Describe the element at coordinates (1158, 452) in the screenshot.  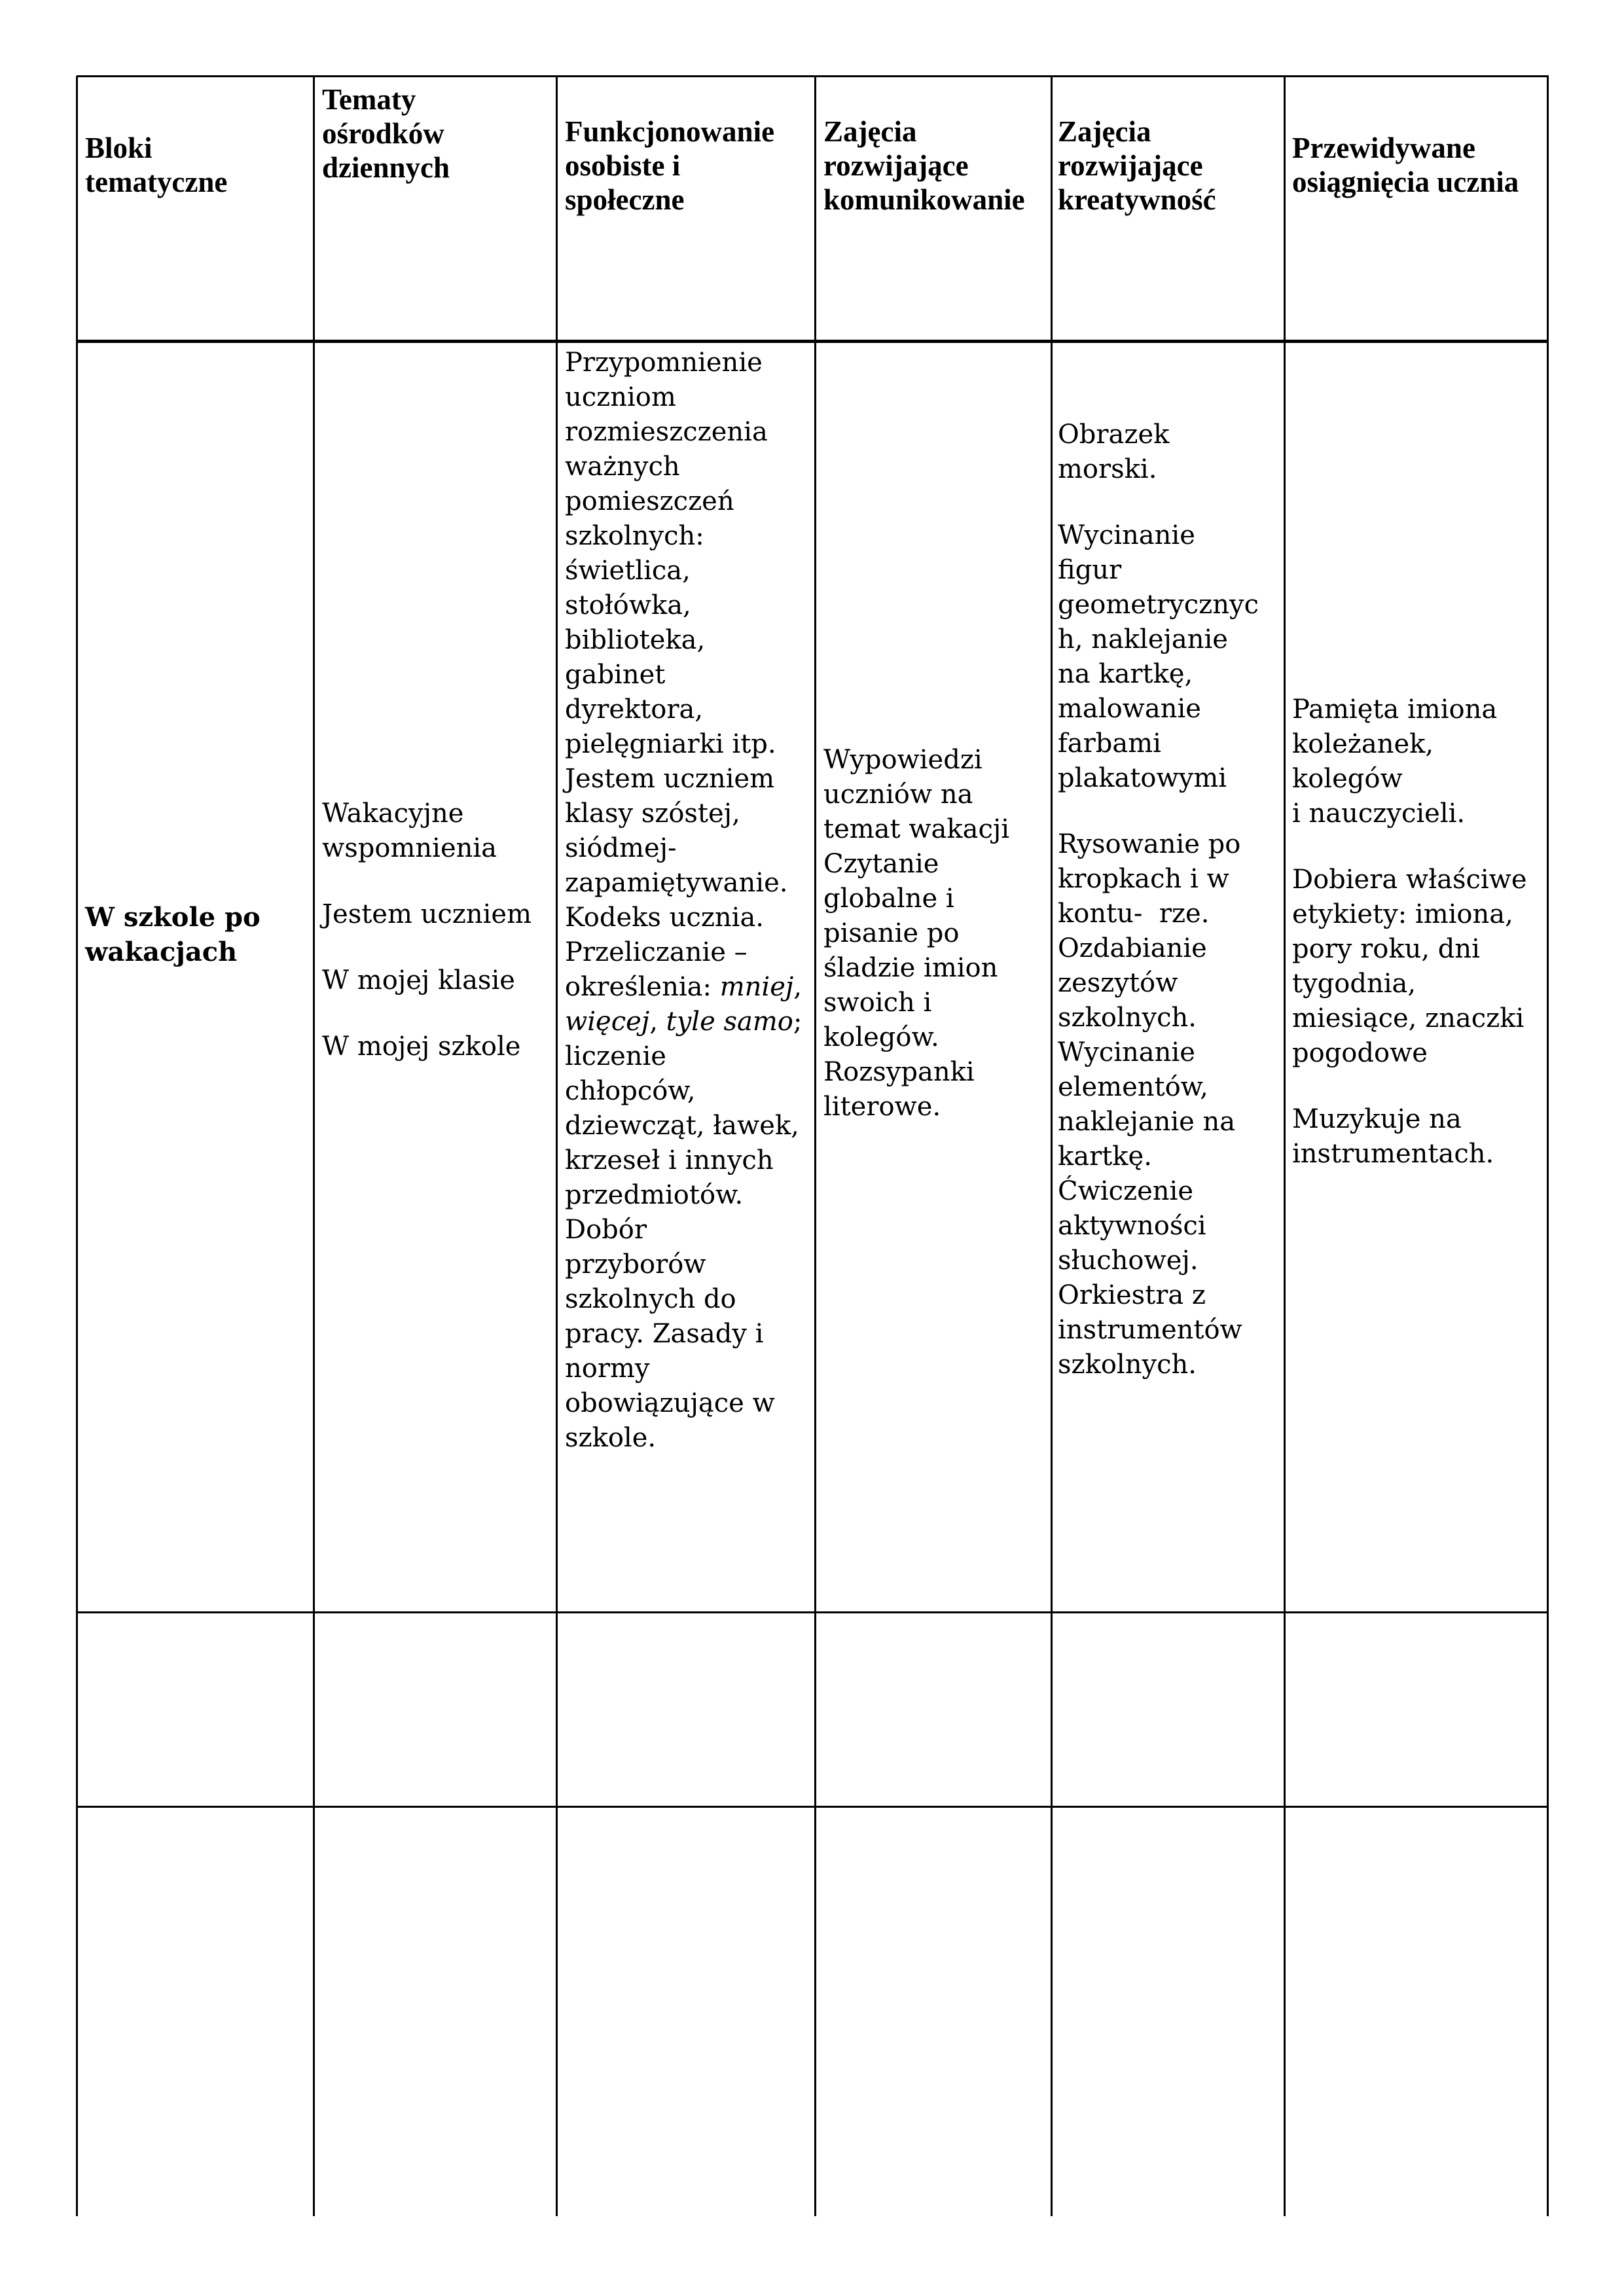
I see `paragraph: Obrazek morski.` at that location.